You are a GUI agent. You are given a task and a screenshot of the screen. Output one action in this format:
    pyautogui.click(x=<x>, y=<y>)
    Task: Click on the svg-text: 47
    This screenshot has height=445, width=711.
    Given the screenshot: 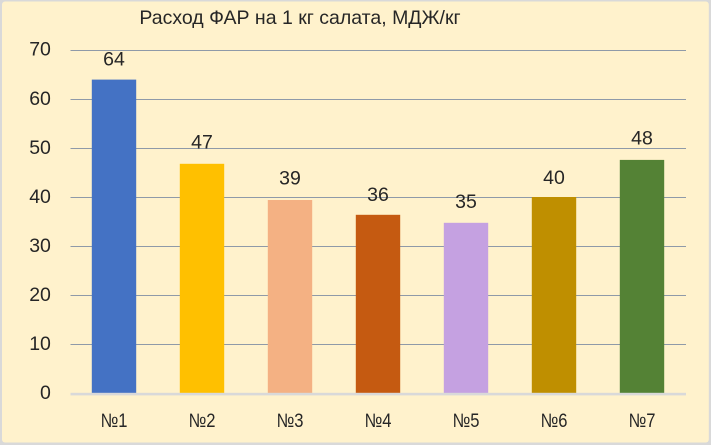 What is the action you would take?
    pyautogui.click(x=202, y=143)
    